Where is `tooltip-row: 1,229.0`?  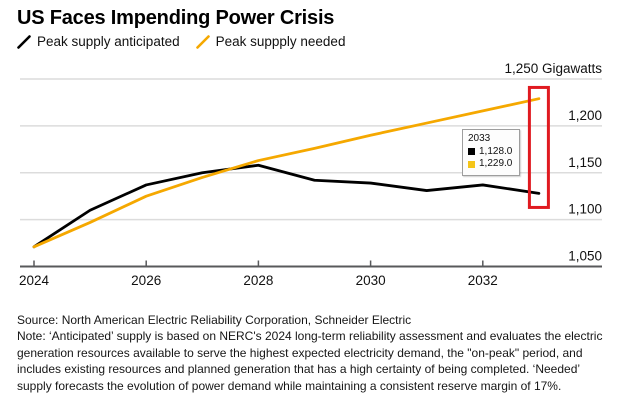
tooltip-row: 1,229.0 is located at coordinates (491, 164).